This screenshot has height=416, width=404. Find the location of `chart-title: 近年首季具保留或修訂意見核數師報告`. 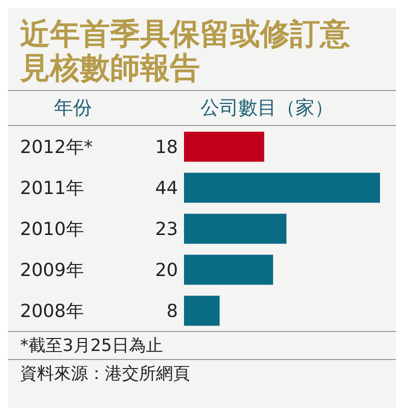

chart-title: 近年首季具保留或修訂意見核數師報告 is located at coordinates (184, 52).